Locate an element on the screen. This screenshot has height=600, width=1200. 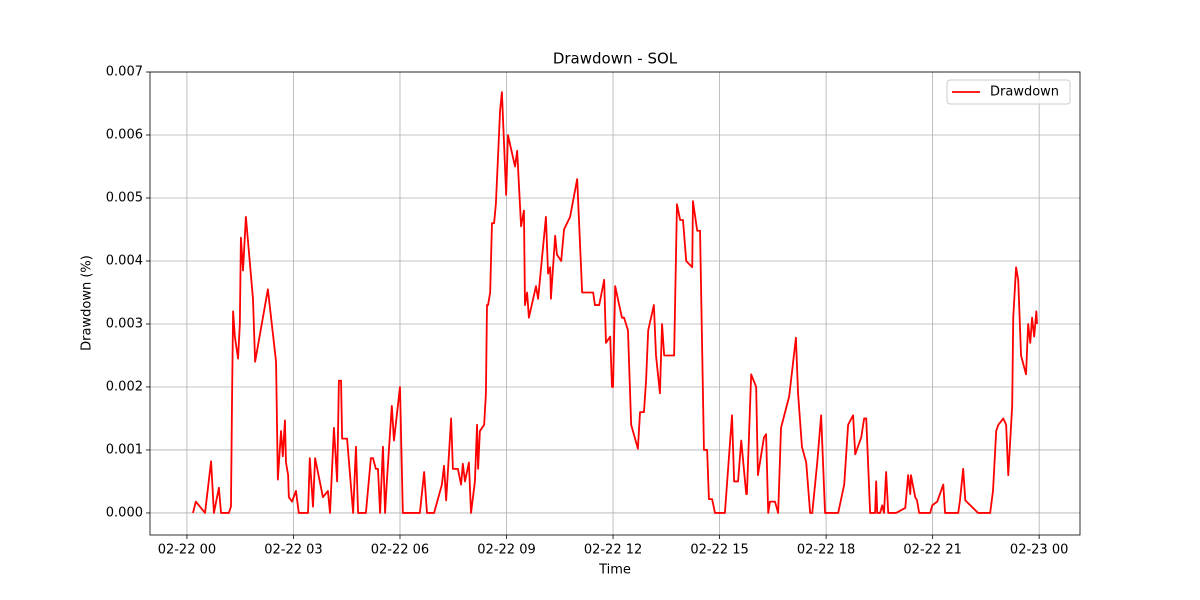
legend-box is located at coordinates (1008, 92).